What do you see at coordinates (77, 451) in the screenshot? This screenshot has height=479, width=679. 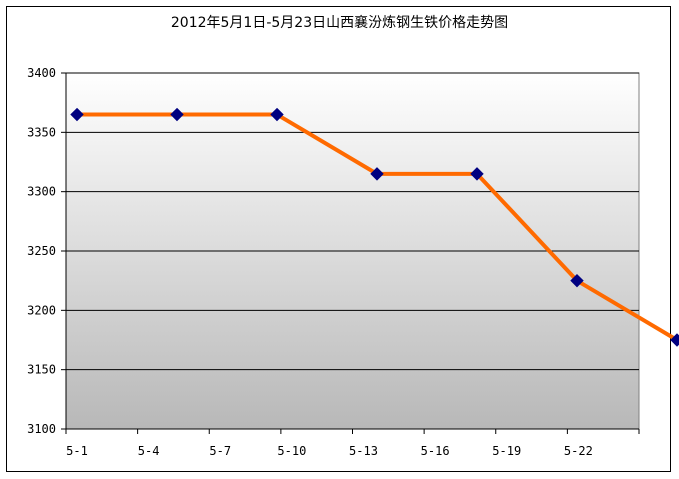 I see `x-tick-label: 5-1` at bounding box center [77, 451].